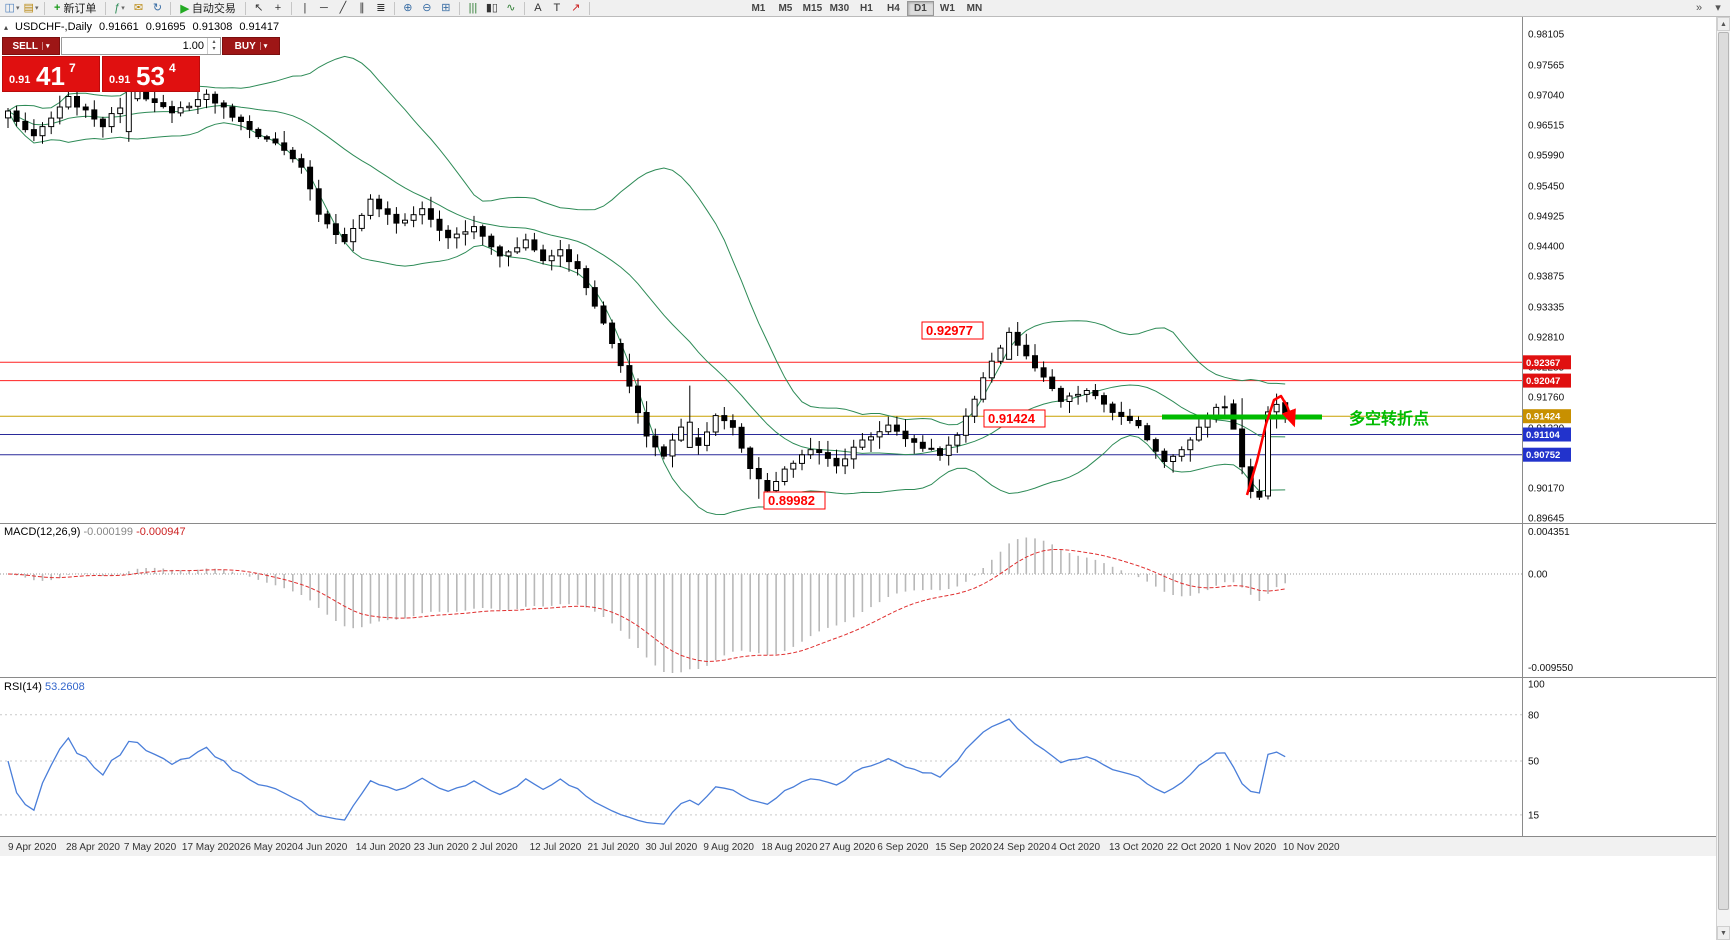 This screenshot has height=940, width=1730. What do you see at coordinates (93, 847) in the screenshot?
I see `svg-text: 28 Apr 2020` at bounding box center [93, 847].